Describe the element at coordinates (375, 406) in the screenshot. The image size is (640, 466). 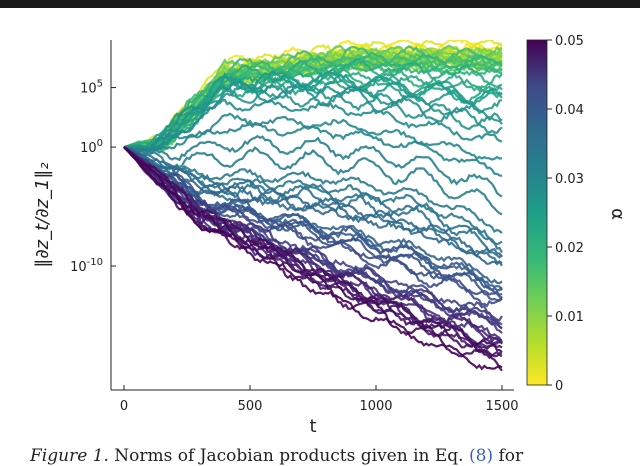
I see `x-tick-label: 1000` at that location.